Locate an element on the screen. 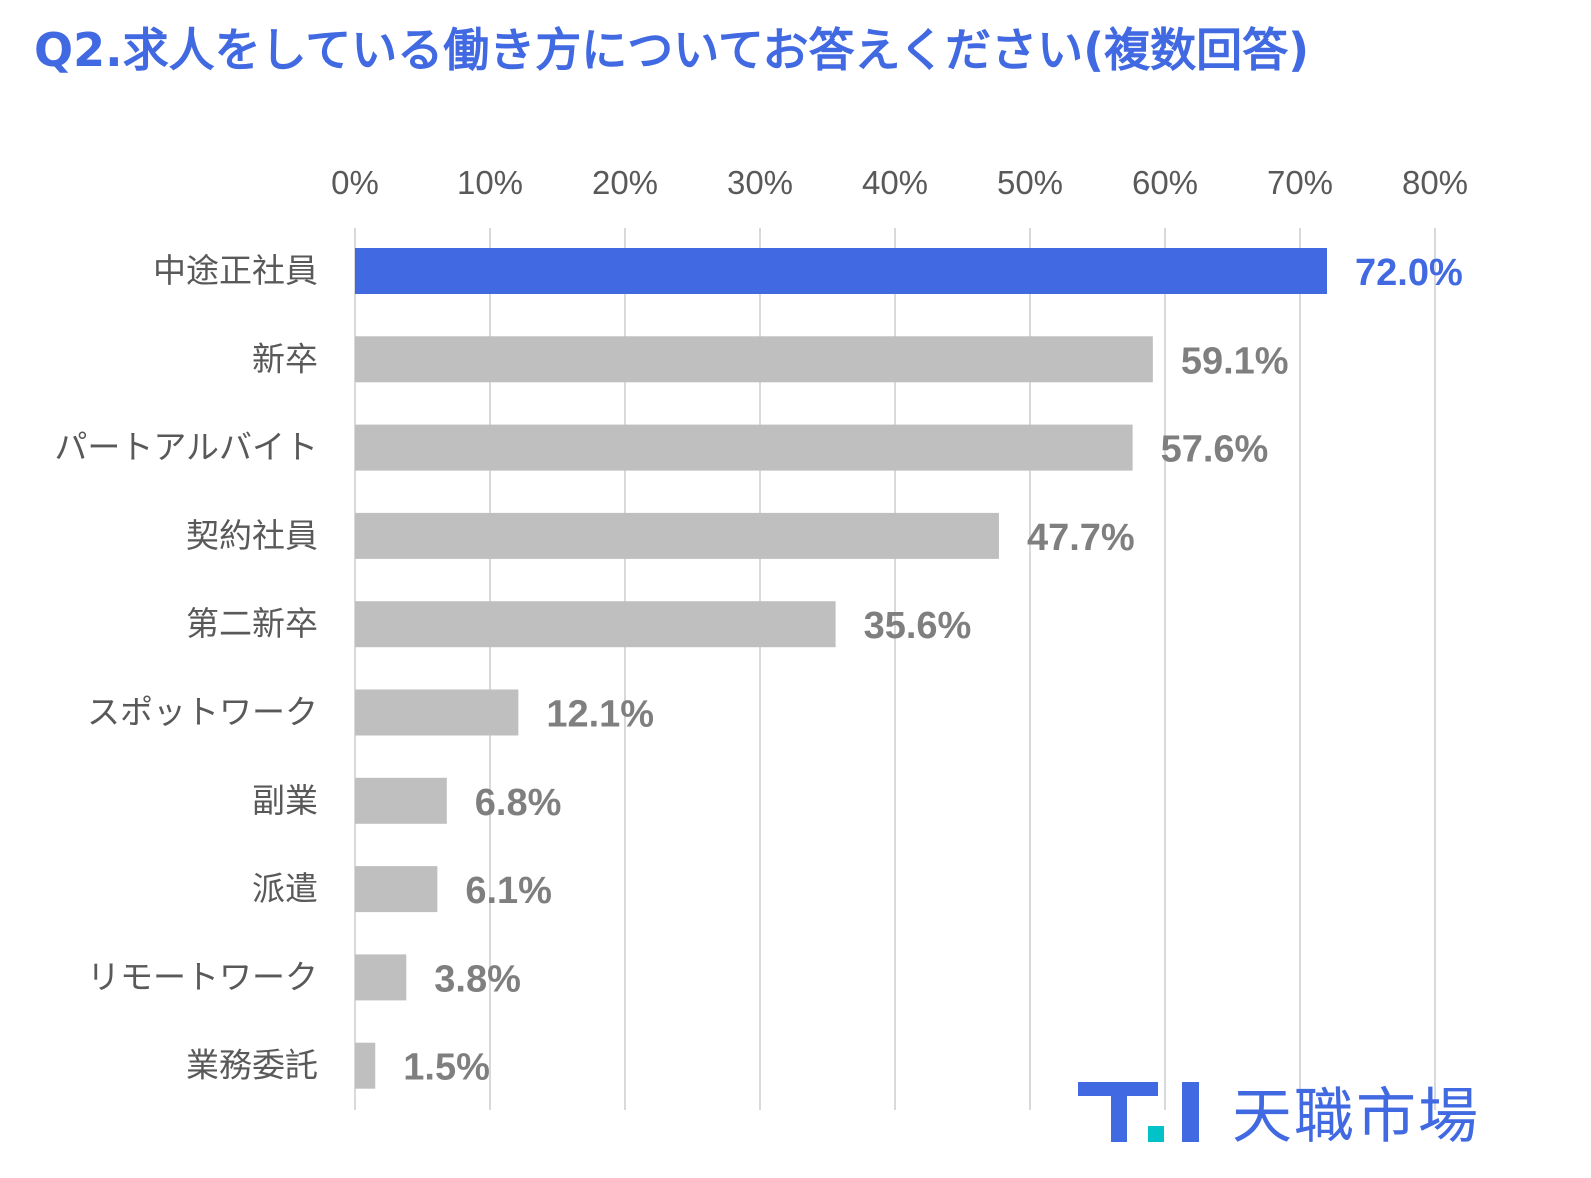 The width and height of the screenshot is (1591, 1178). brand-name: 天職市場 is located at coordinates (1356, 1117).